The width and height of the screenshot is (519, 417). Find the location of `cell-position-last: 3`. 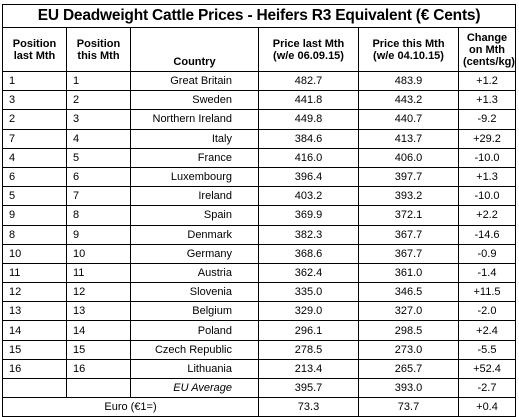

cell-position-last: 3 is located at coordinates (34, 100).